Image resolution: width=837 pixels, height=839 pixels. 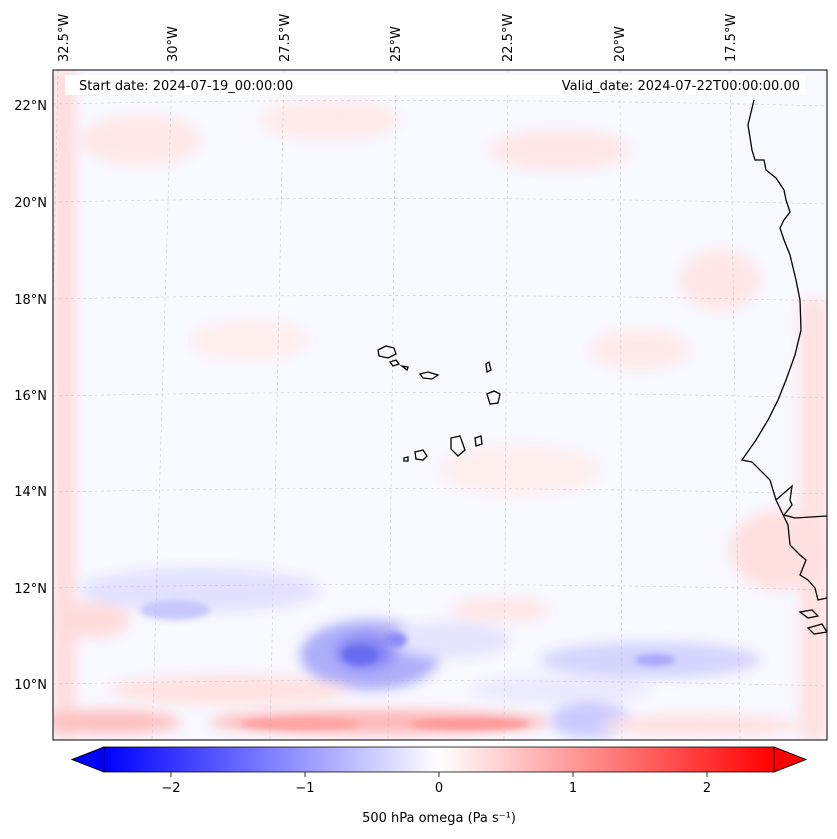 I want to click on colorbar-tick-label: 1, so click(x=573, y=788).